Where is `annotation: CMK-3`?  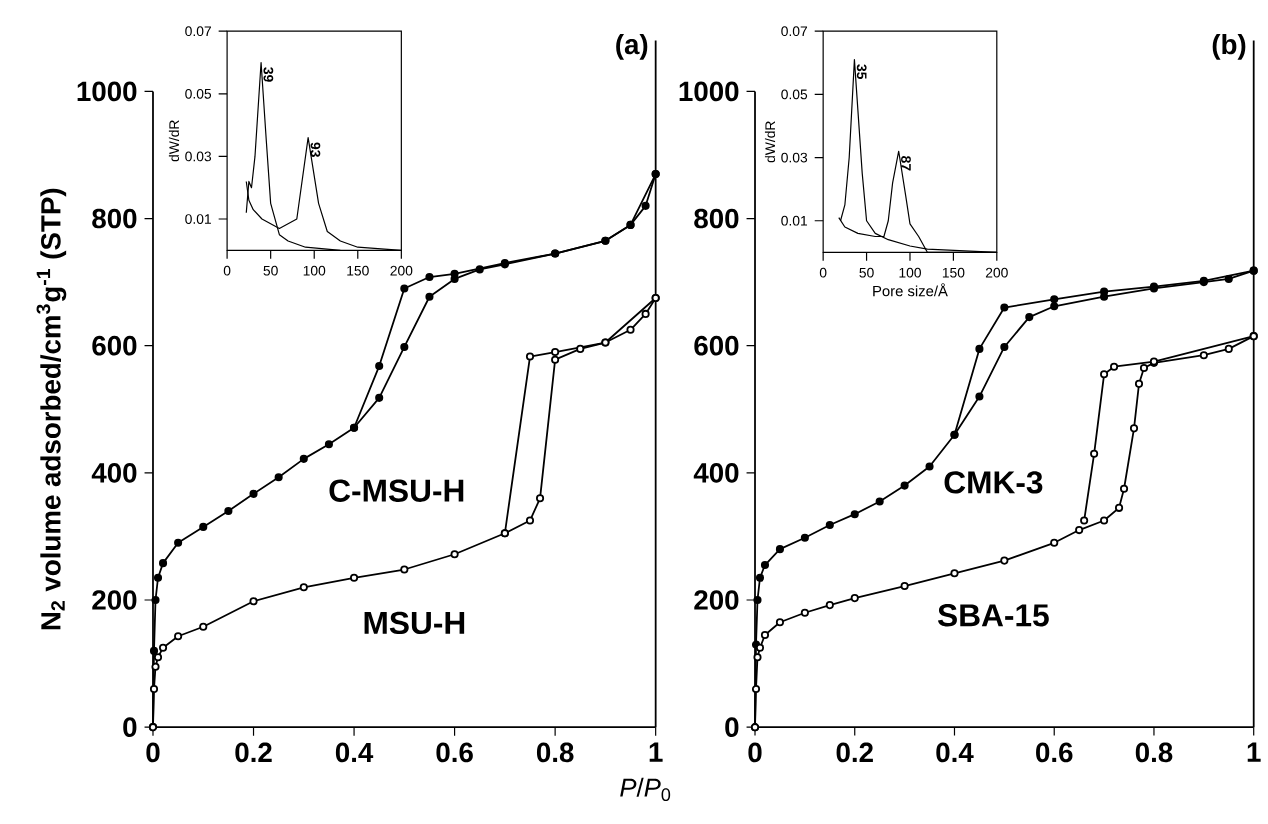 annotation: CMK-3 is located at coordinates (993, 482).